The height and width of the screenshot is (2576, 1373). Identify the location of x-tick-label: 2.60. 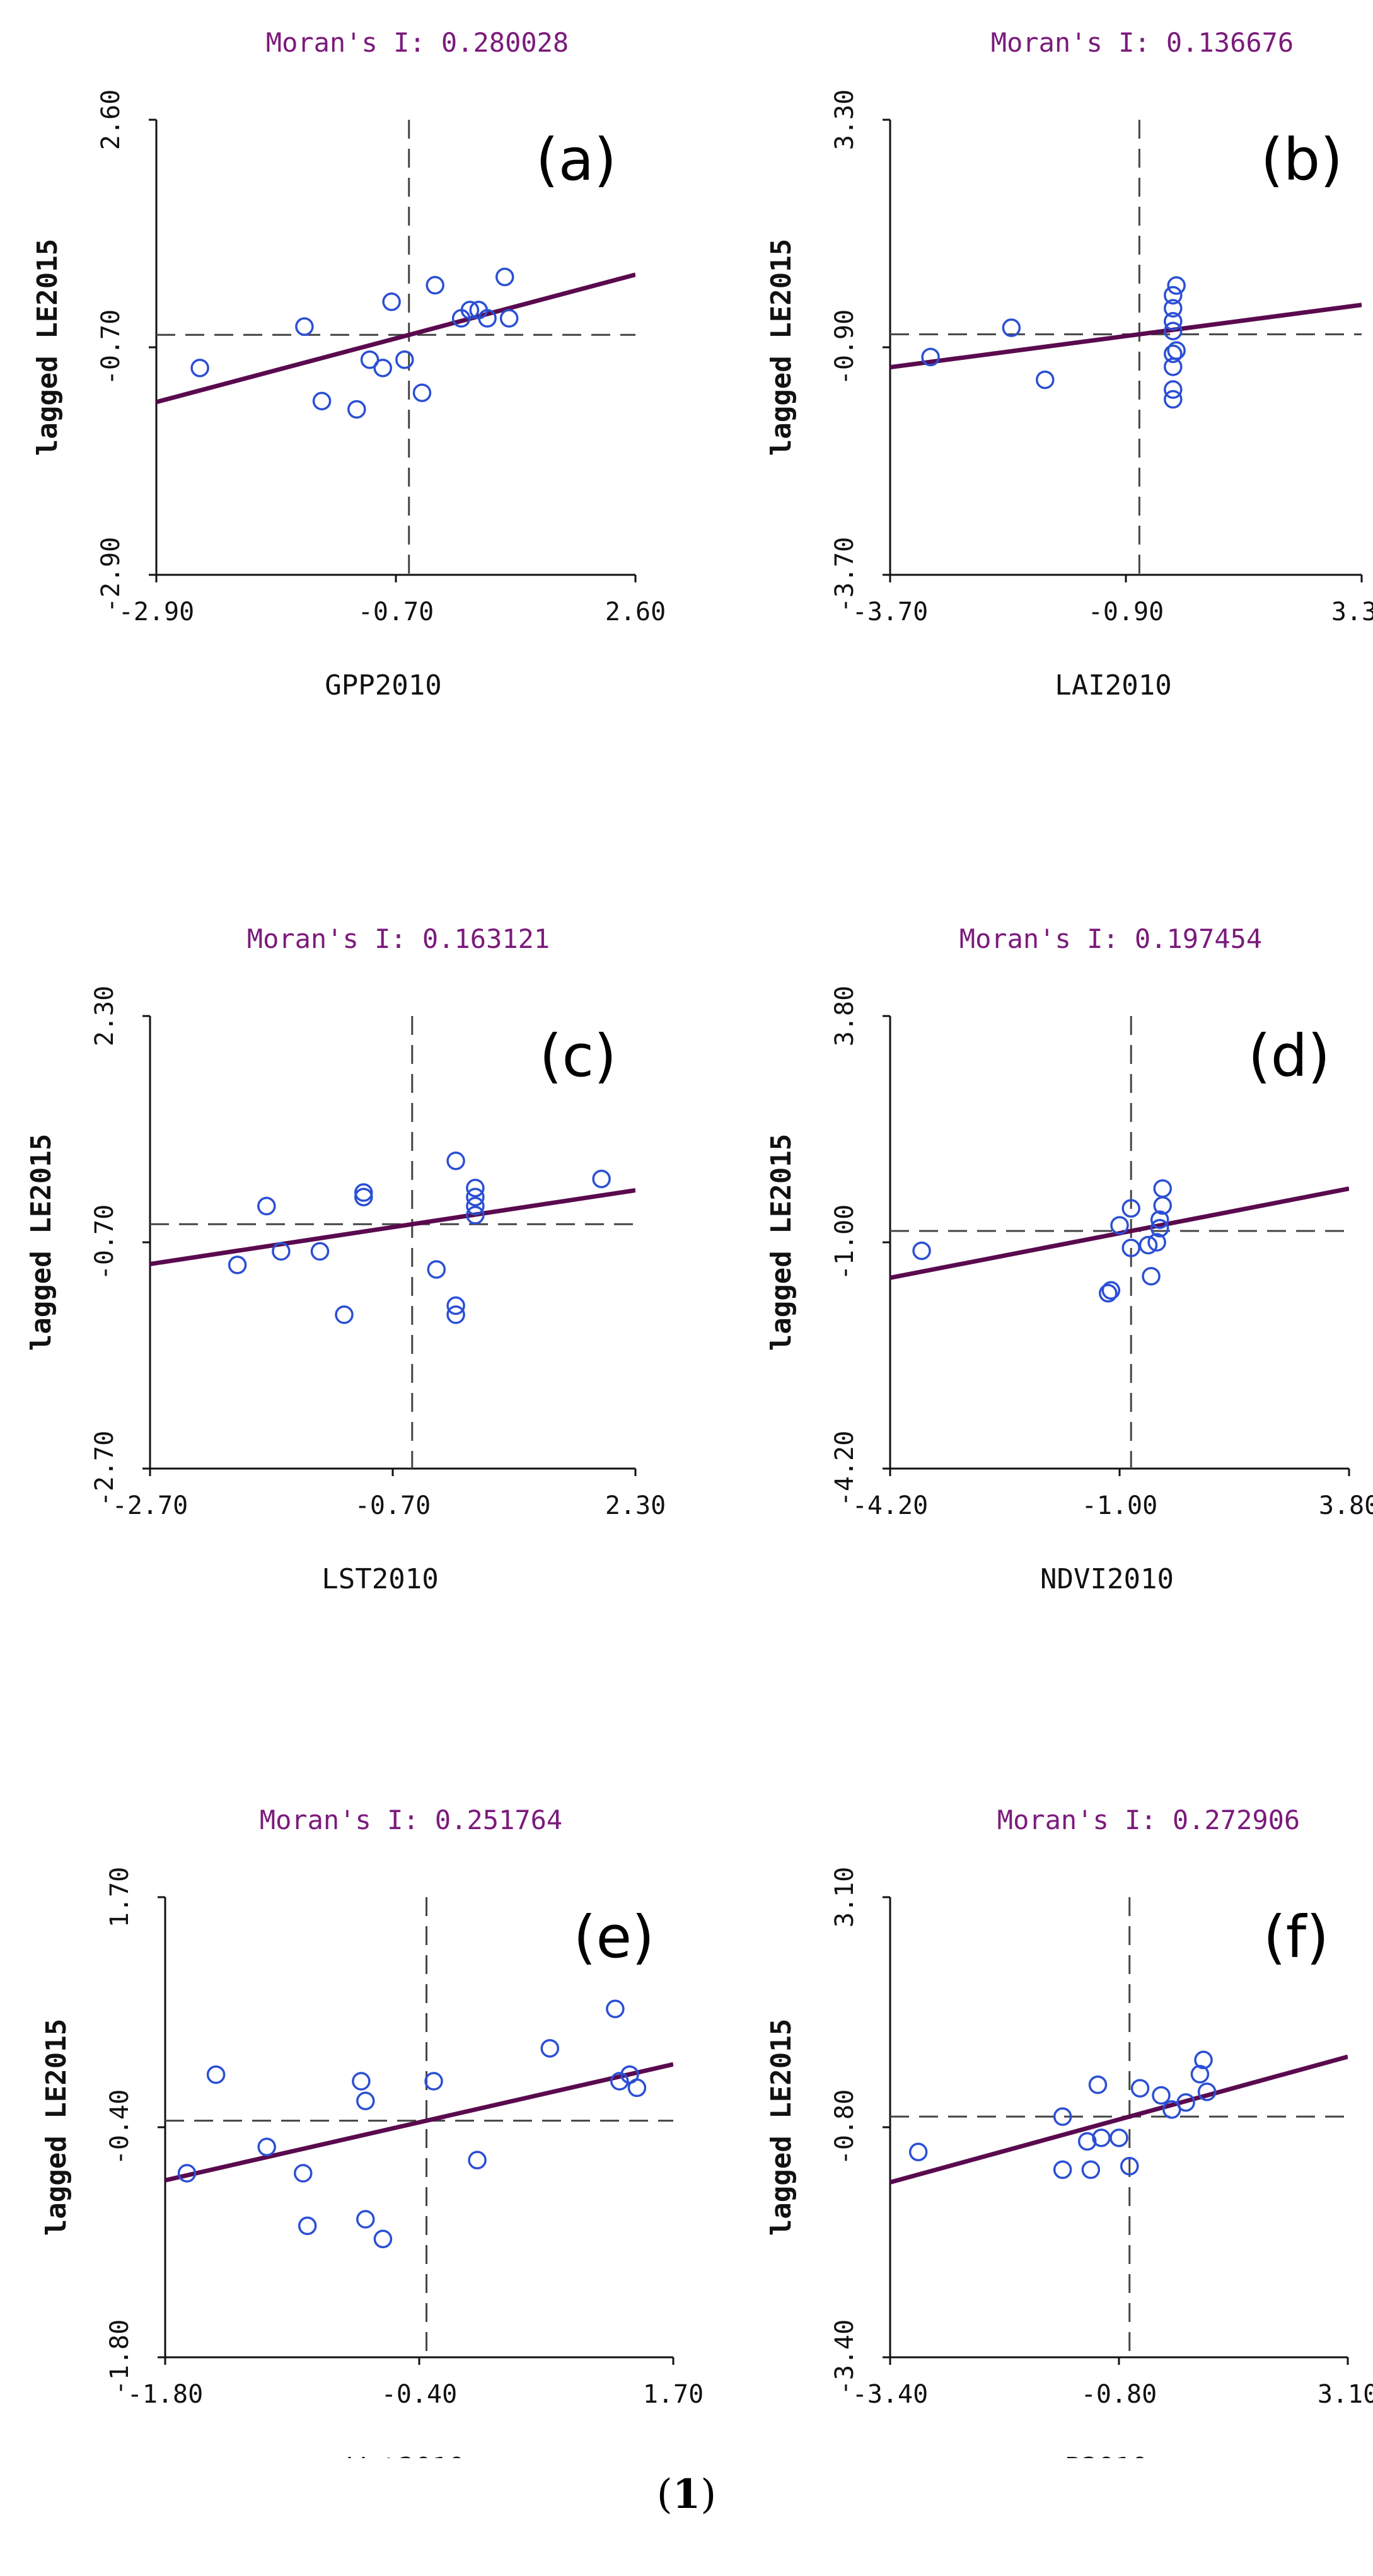
(635, 612).